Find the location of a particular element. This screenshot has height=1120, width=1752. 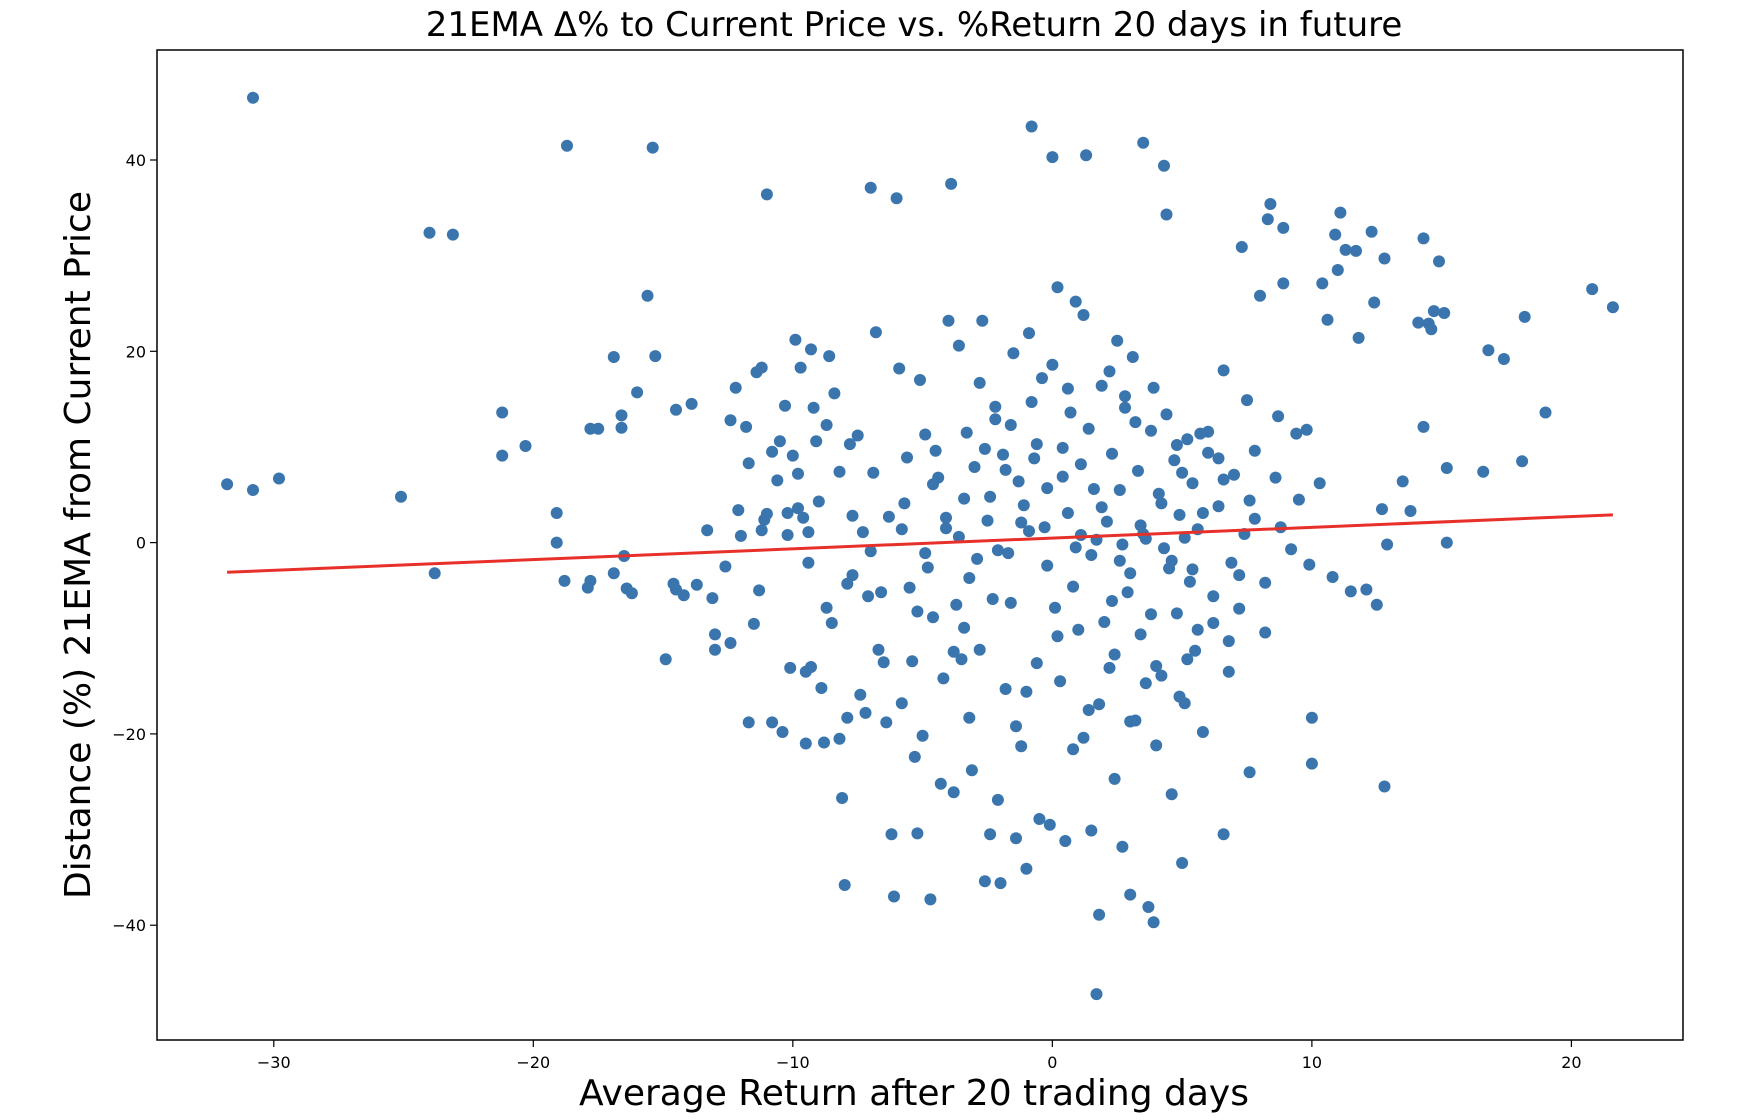

y-axis-ticks: −40 −20 0 20 40 is located at coordinates (134, 543).